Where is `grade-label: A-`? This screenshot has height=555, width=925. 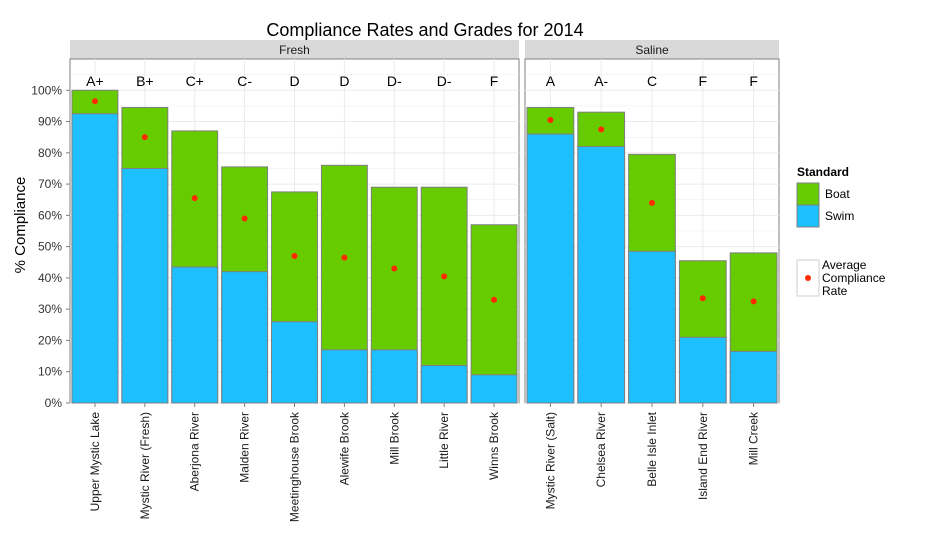 grade-label: A- is located at coordinates (601, 81).